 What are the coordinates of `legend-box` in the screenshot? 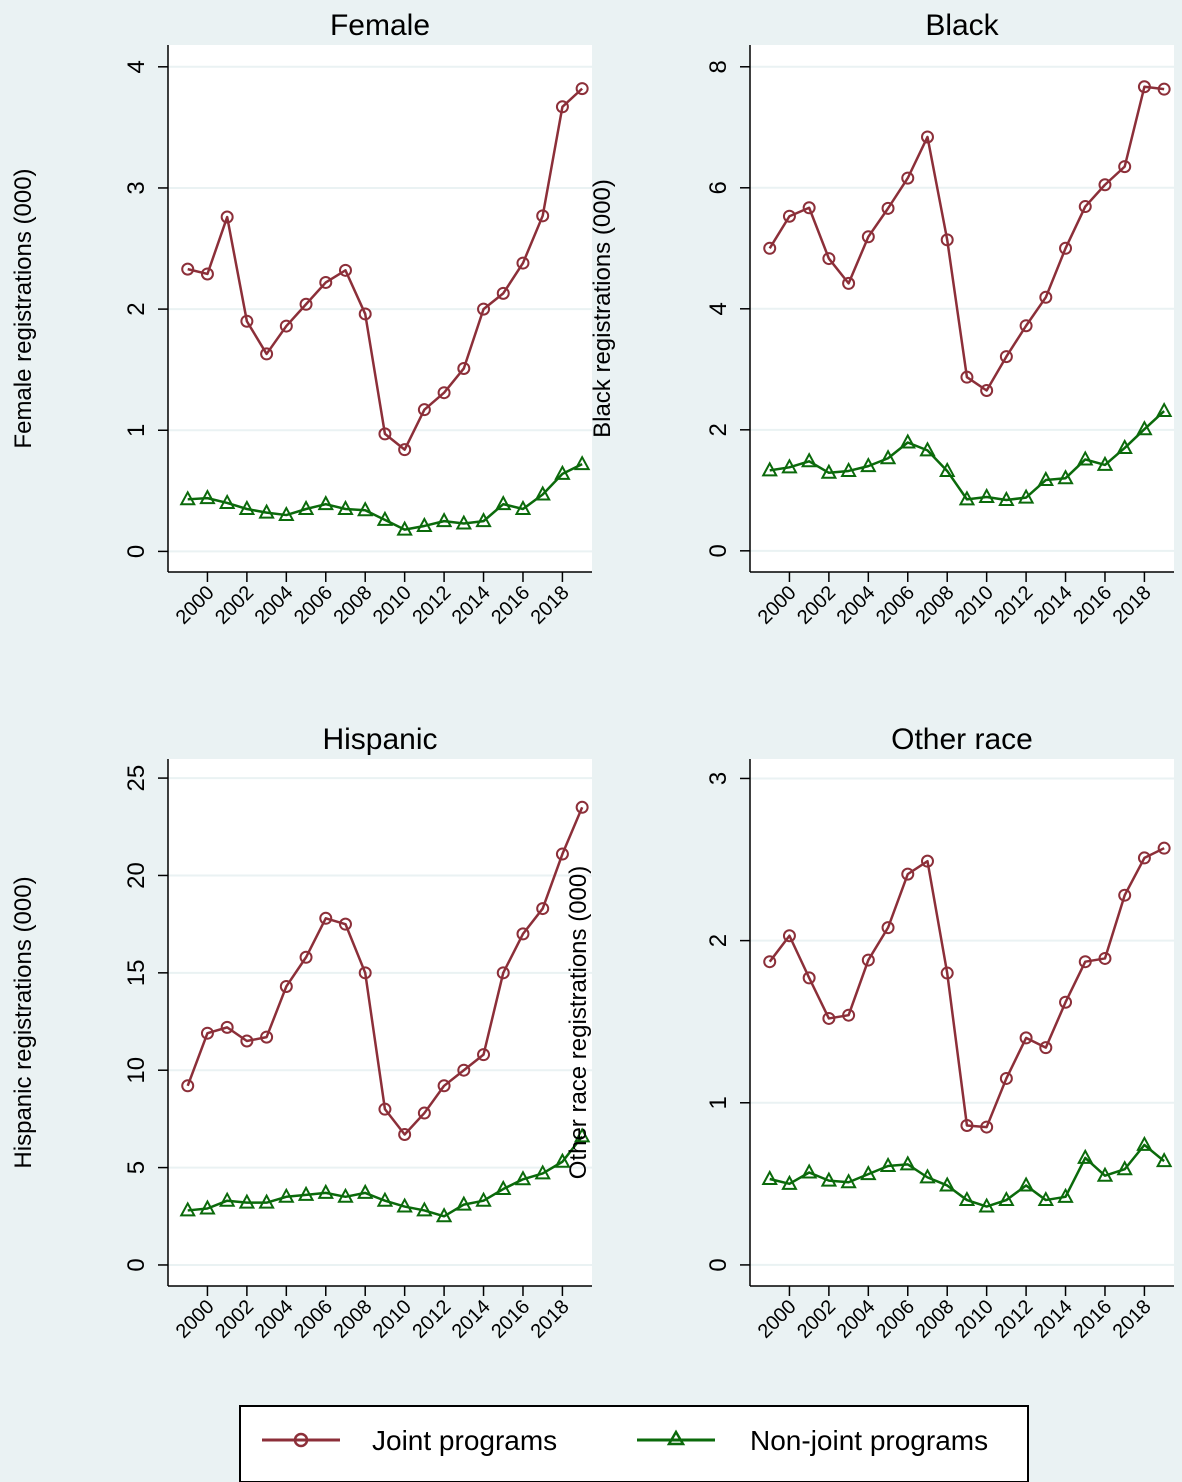 It's located at (634, 1443).